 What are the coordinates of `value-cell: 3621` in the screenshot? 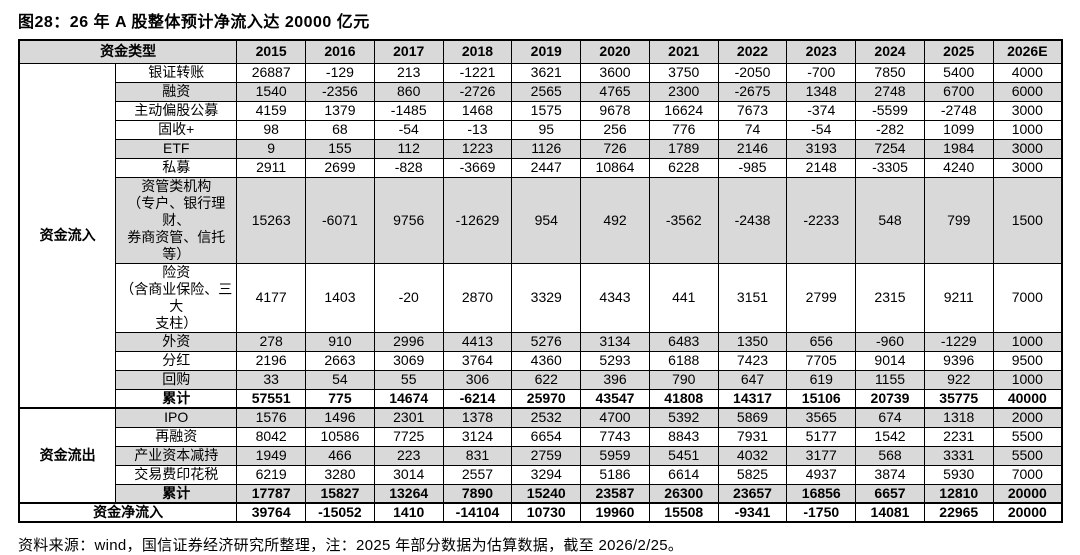 It's located at (546, 72).